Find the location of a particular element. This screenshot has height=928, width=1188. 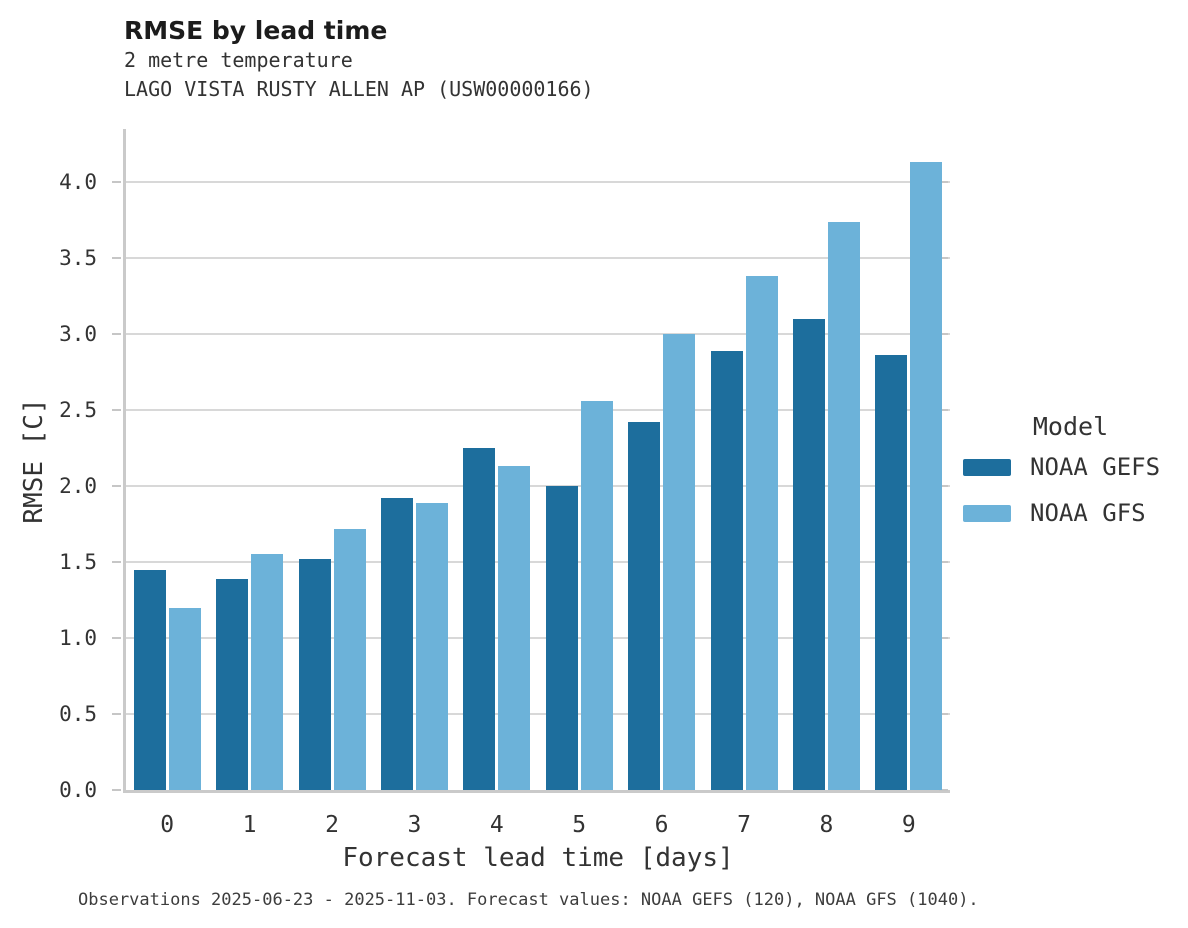

y-tick-label: 2.0 is located at coordinates (78, 486).